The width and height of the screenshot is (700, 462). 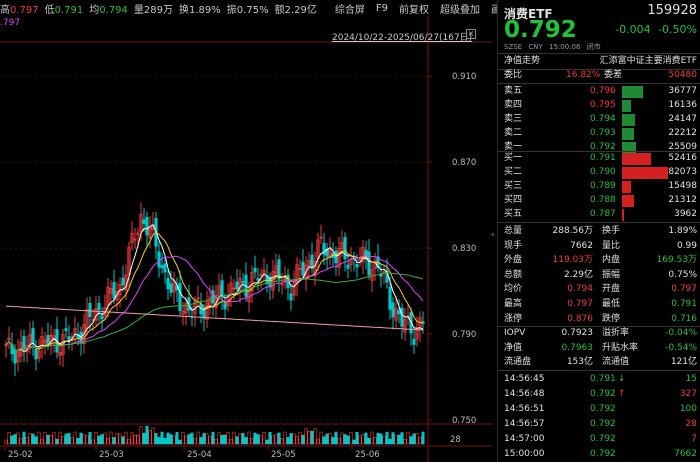 What do you see at coordinates (599, 69) in the screenshot?
I see `divider` at bounding box center [599, 69].